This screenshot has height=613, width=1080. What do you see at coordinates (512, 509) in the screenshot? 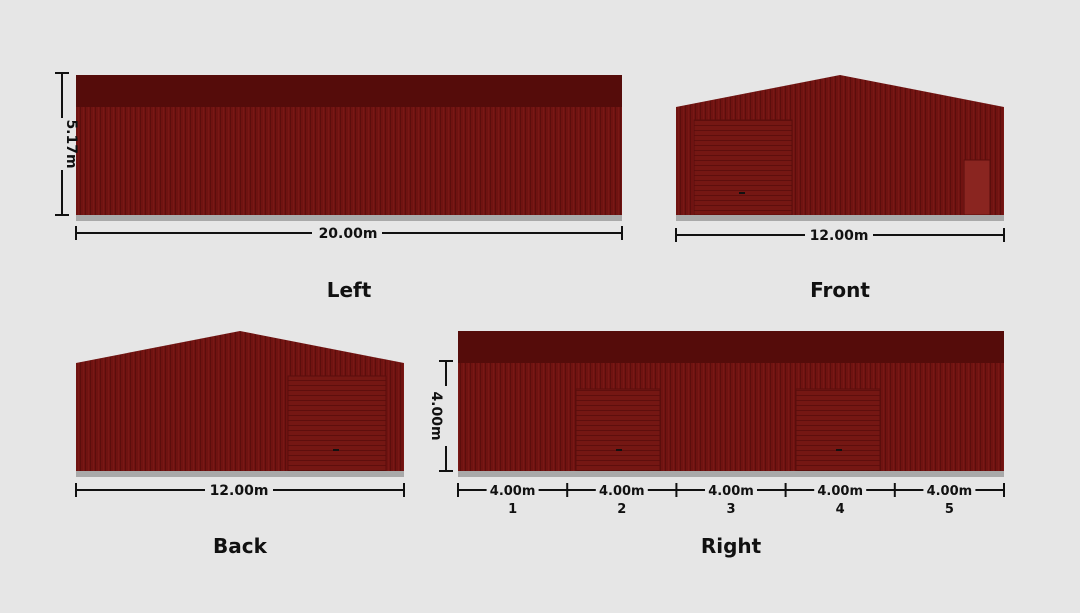
I see `bay-number-label: 1` at bounding box center [512, 509].